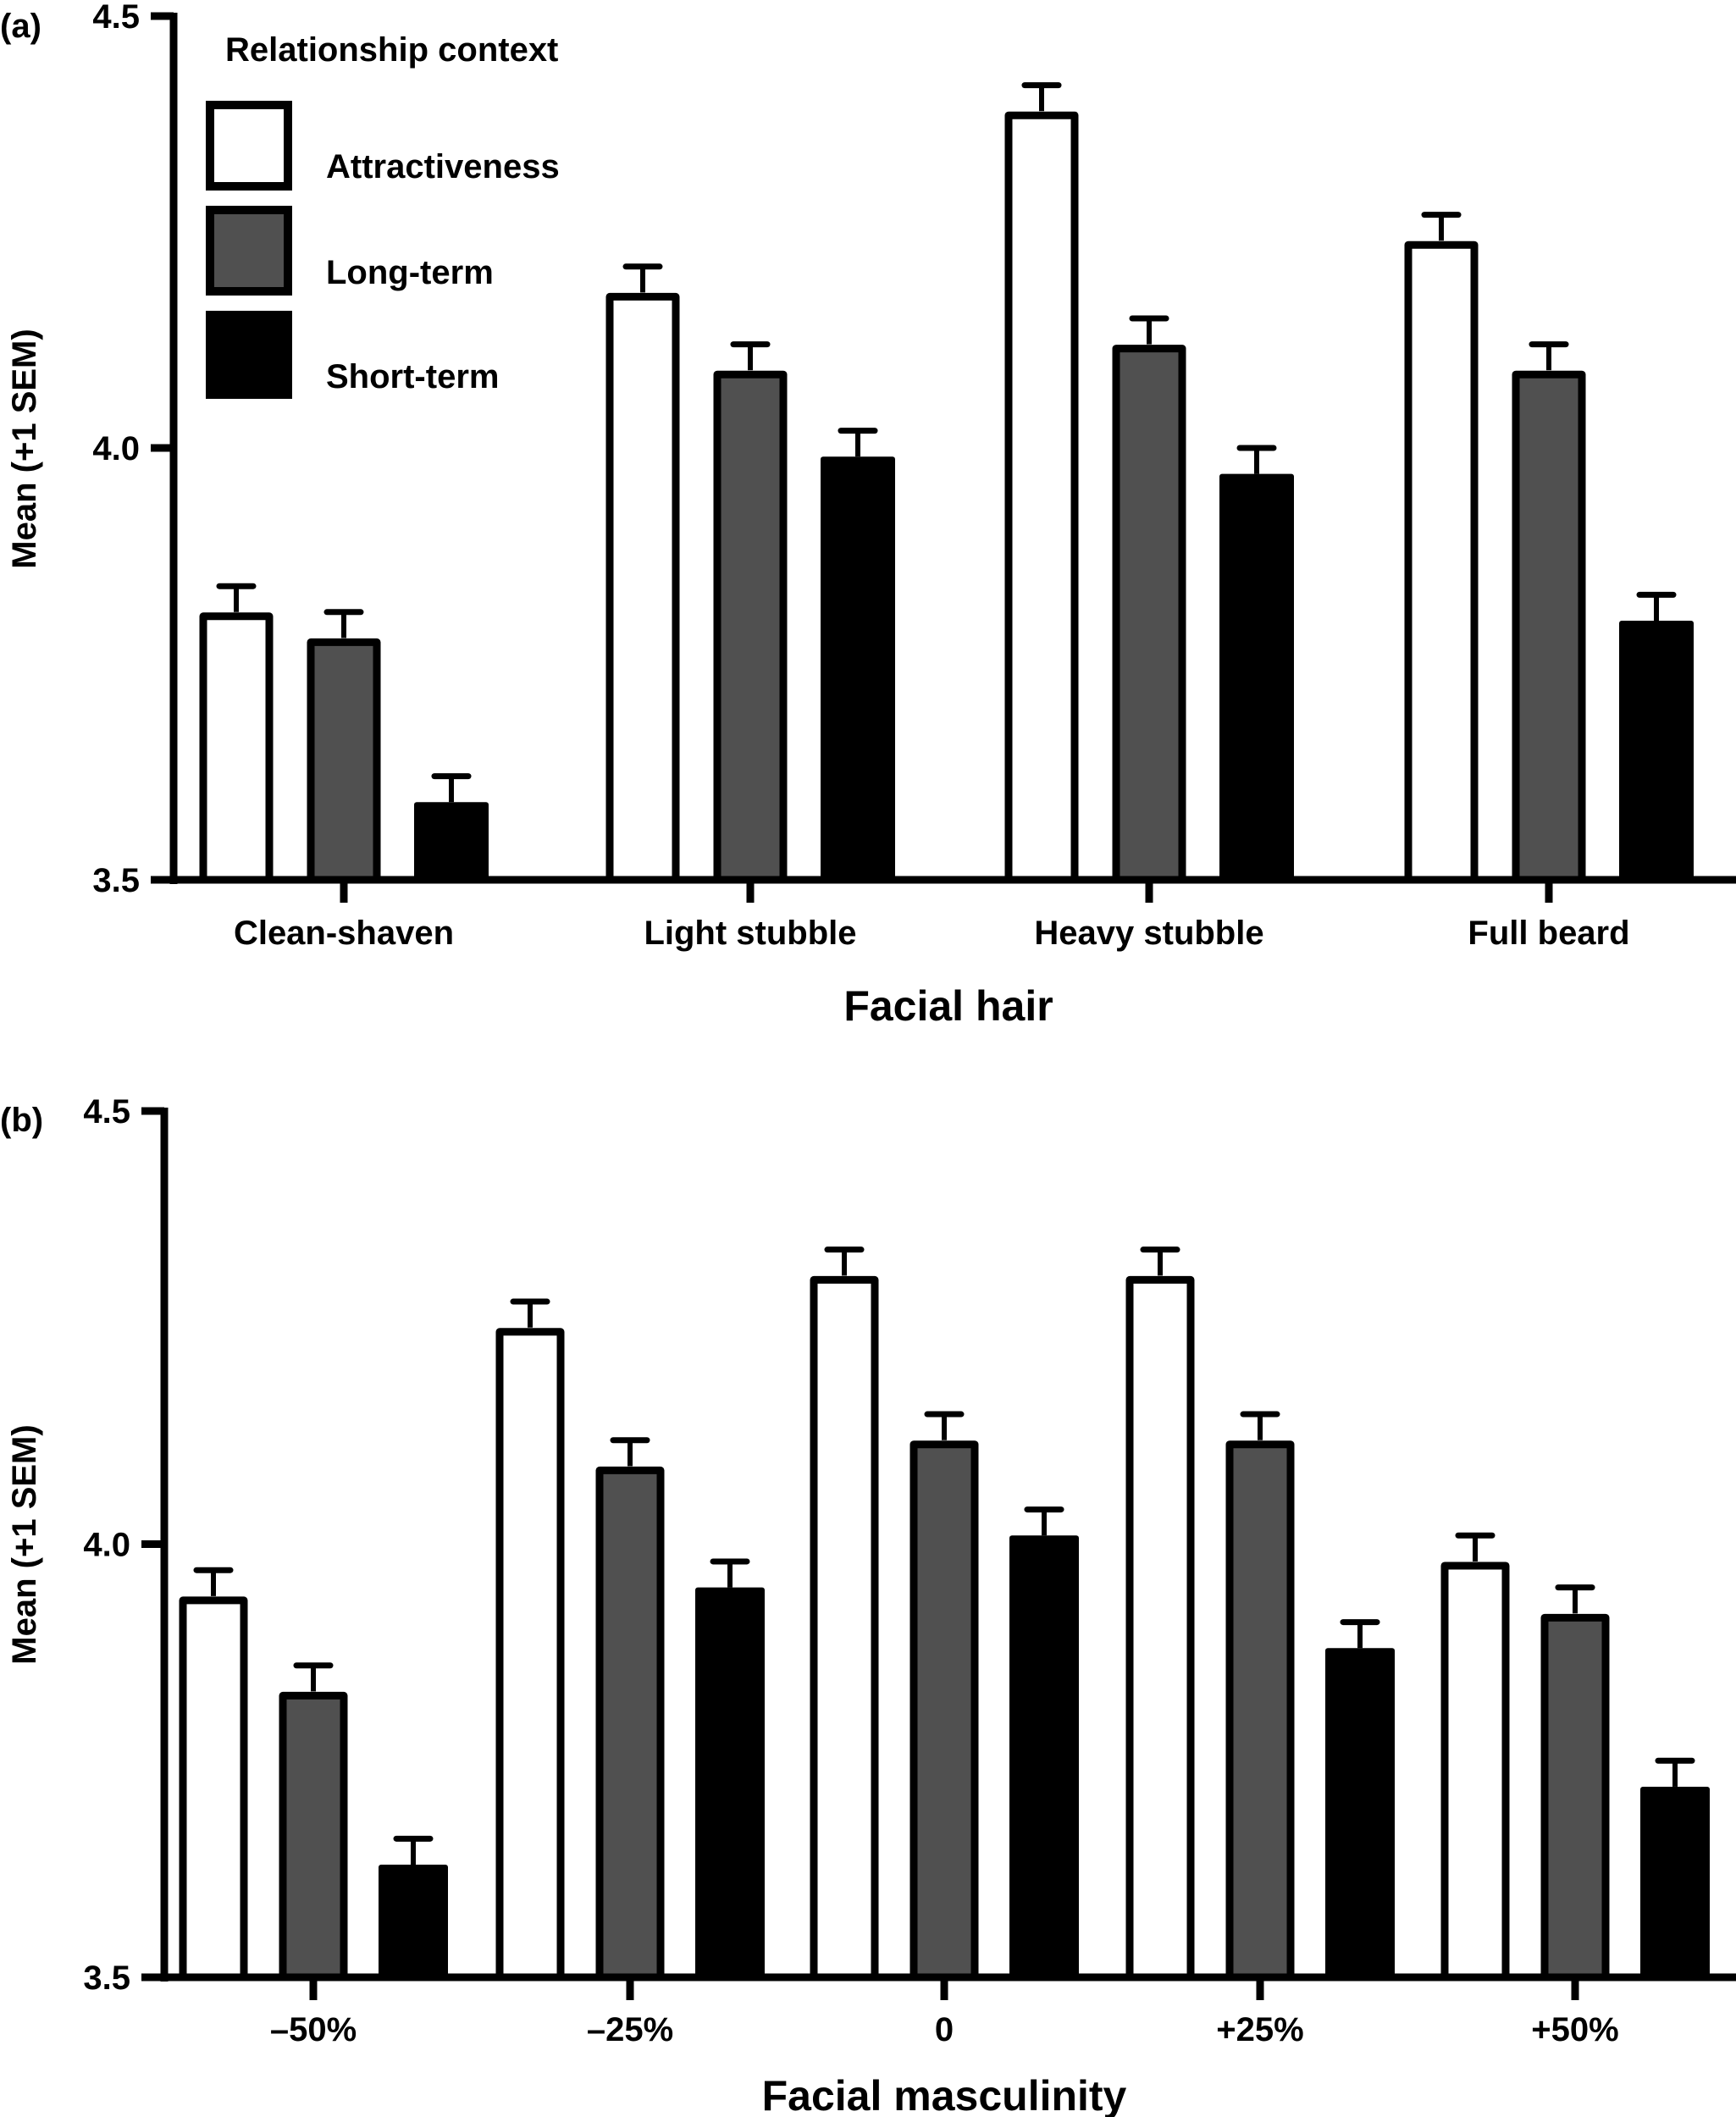  I want to click on x-tick-label: Clean-shaven, so click(344, 933).